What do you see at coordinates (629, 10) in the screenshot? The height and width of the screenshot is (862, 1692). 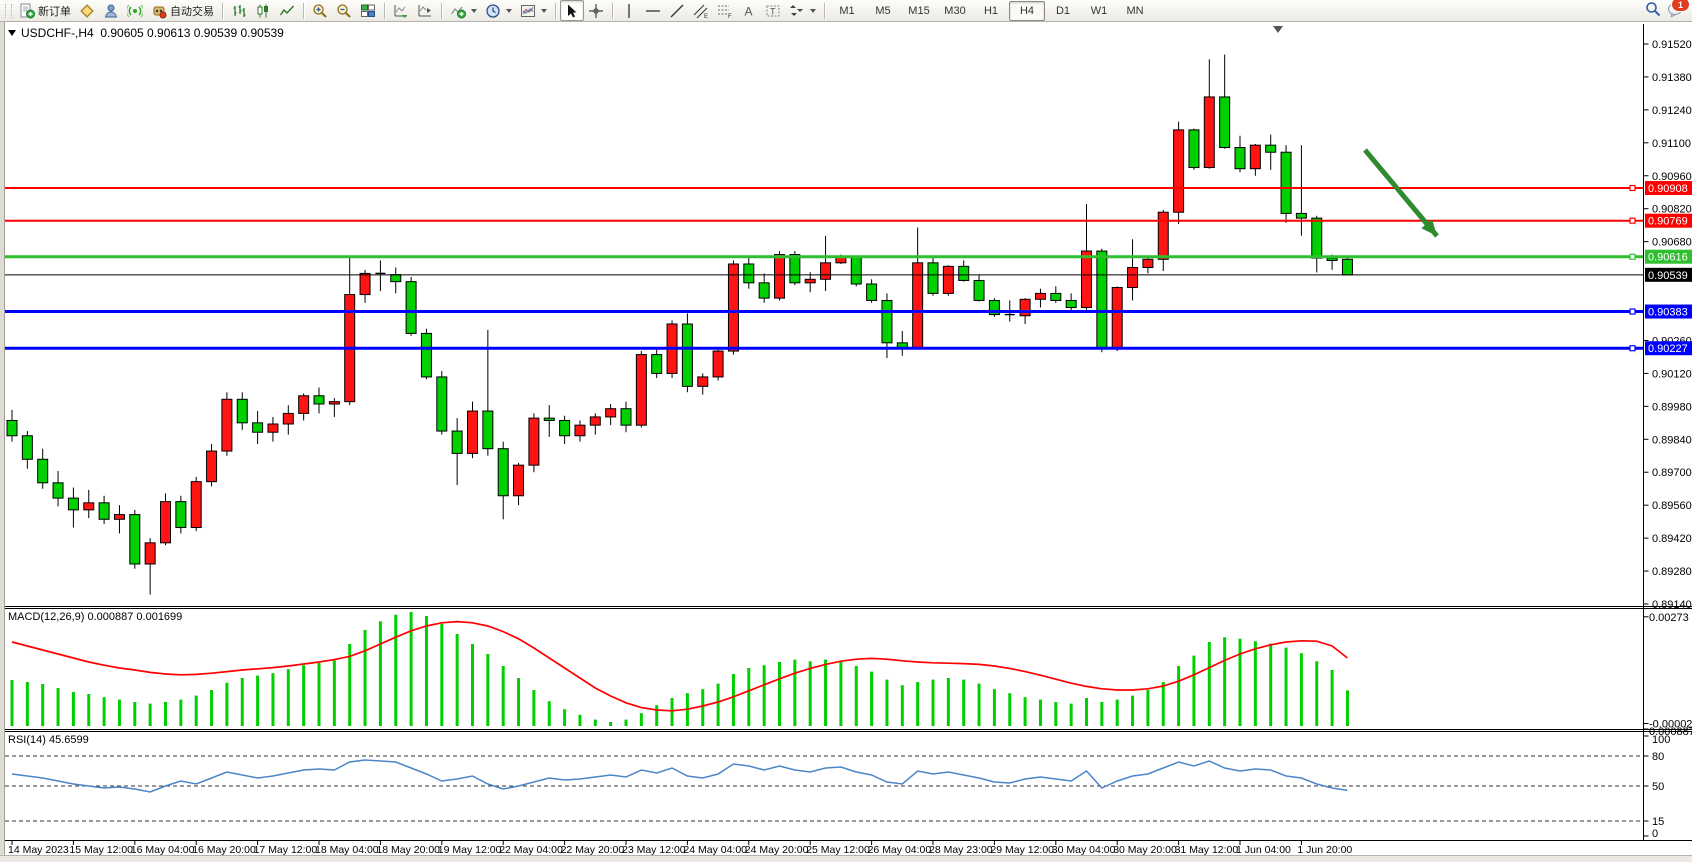 I see `vertical-line-tool-button` at bounding box center [629, 10].